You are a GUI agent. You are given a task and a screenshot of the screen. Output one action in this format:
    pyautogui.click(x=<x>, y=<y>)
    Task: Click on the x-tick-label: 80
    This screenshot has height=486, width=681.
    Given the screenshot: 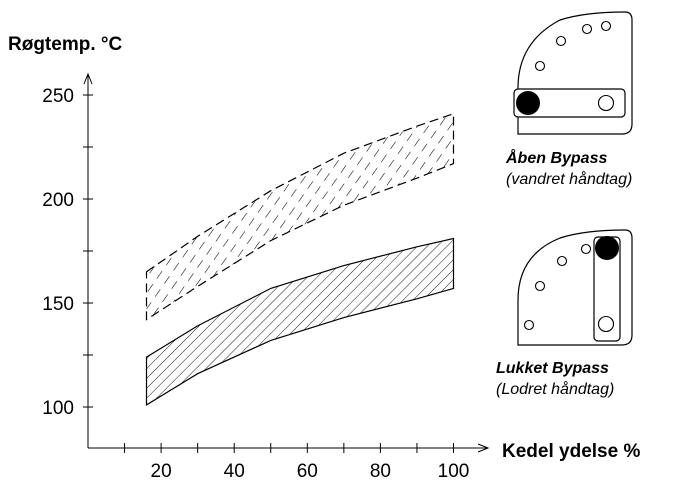 What is the action you would take?
    pyautogui.click(x=380, y=471)
    